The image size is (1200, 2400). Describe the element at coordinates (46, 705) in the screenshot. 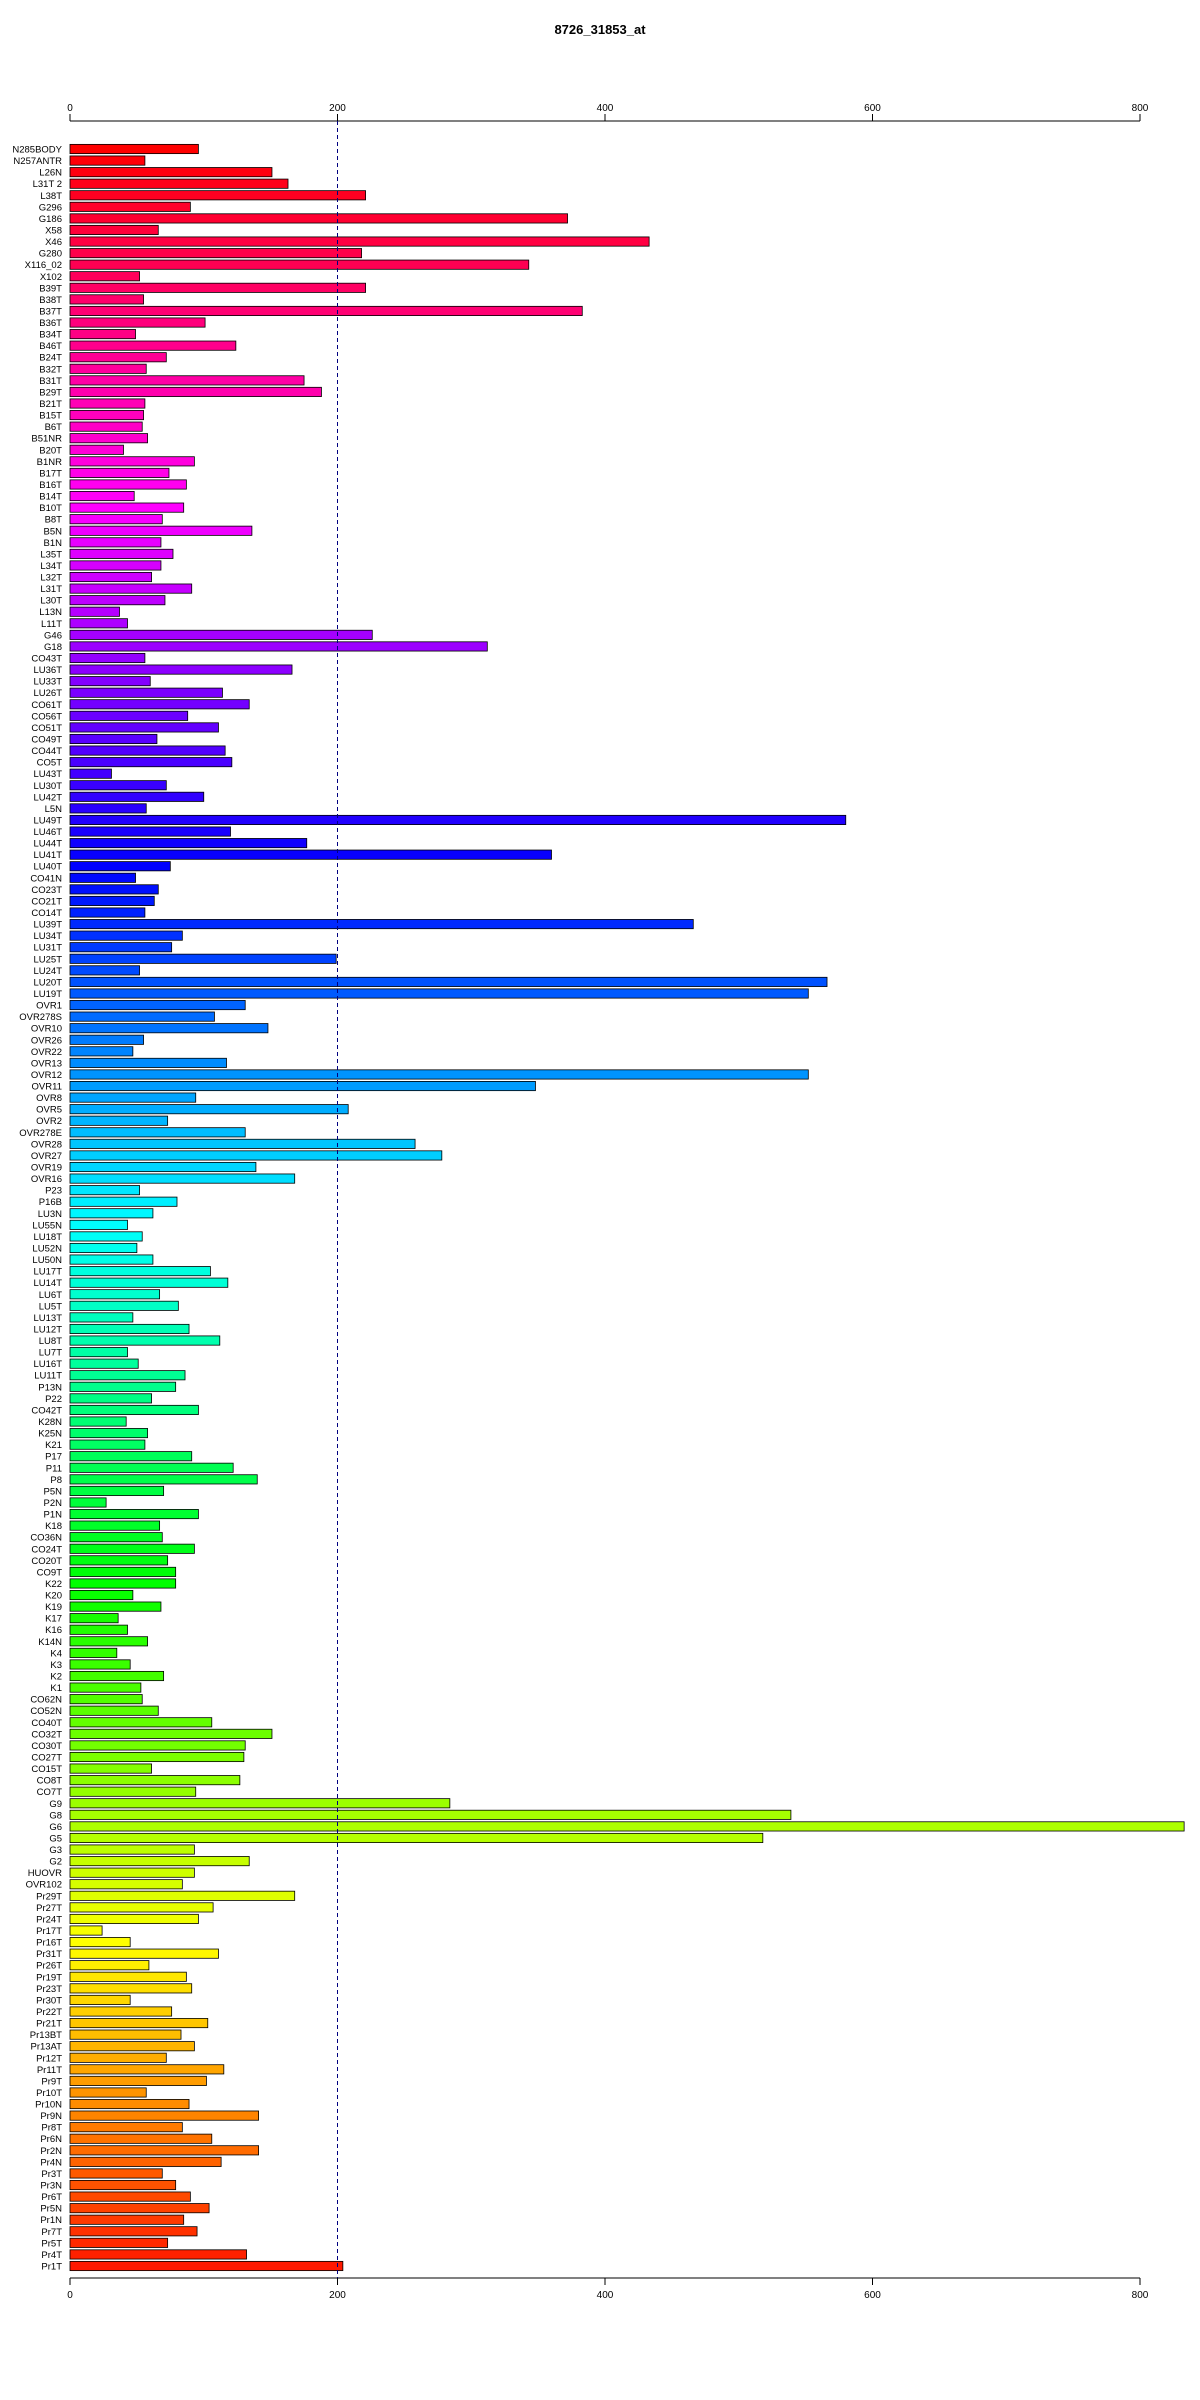

I see `category-label: CO61T` at that location.